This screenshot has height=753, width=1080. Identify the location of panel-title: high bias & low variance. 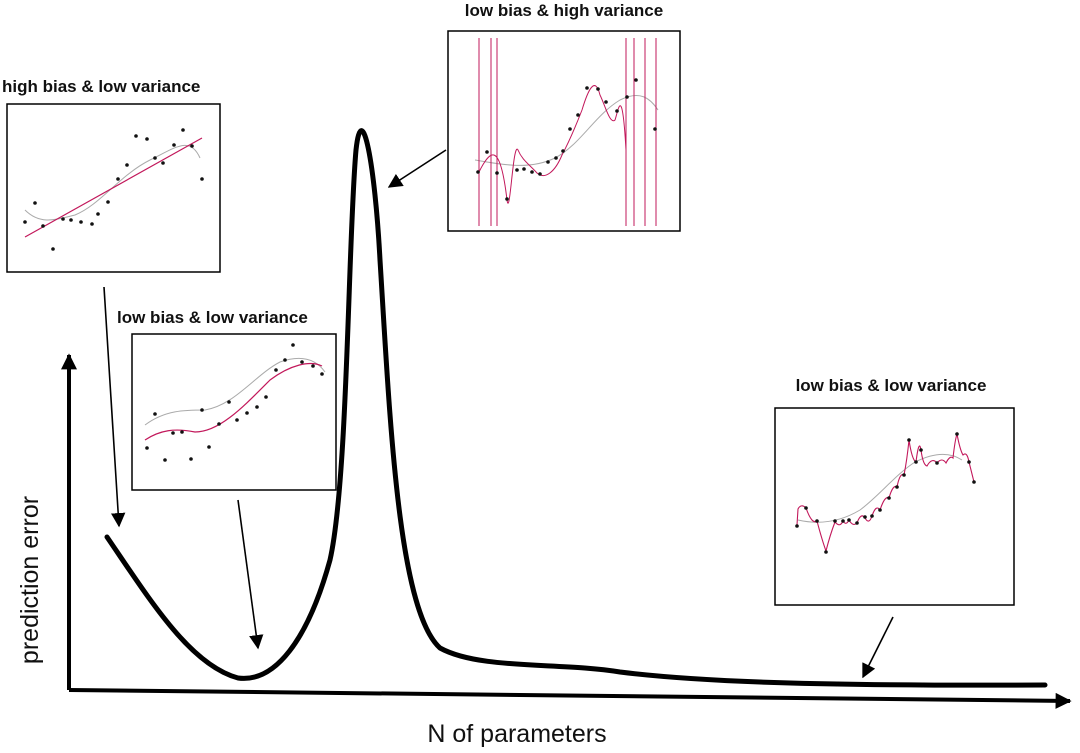
(101, 86).